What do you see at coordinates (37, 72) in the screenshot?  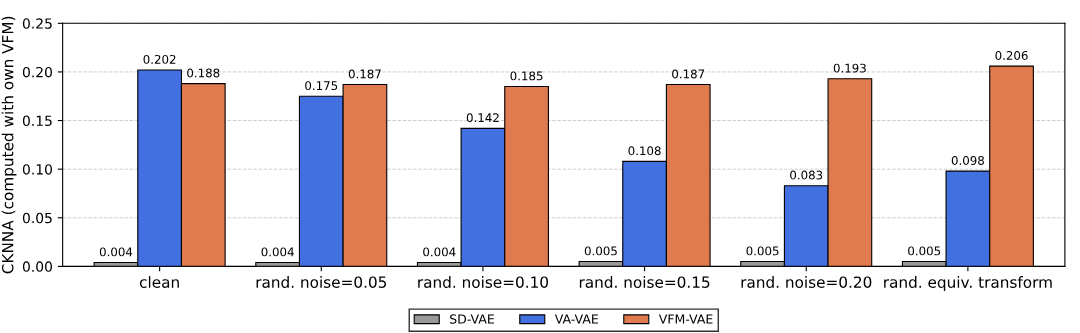 I see `y-tick-label: 0.20` at bounding box center [37, 72].